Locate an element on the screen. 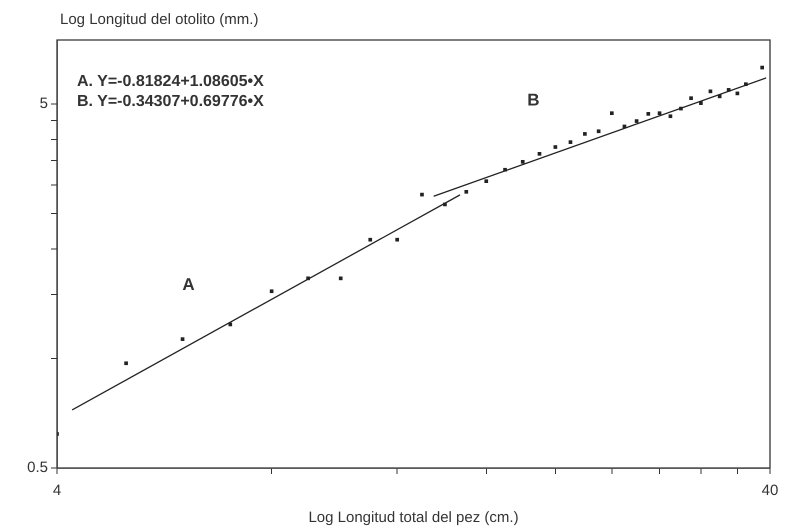 The height and width of the screenshot is (531, 787). y-axis-title: Log Longitud del otolito (mm.) is located at coordinates (159, 19).